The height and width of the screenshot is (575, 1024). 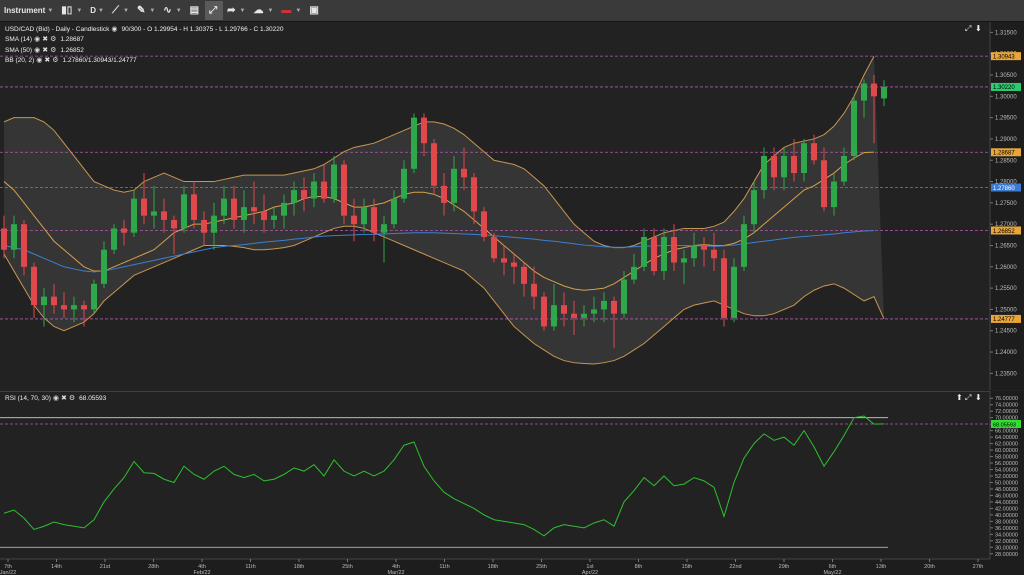 What do you see at coordinates (115, 10) in the screenshot?
I see `trendline-icon: ⟋` at bounding box center [115, 10].